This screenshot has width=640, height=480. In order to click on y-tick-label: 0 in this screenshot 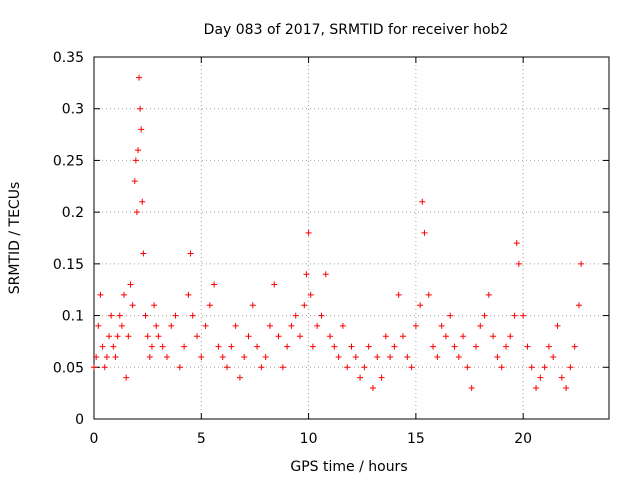, I will do `click(79, 420)`.